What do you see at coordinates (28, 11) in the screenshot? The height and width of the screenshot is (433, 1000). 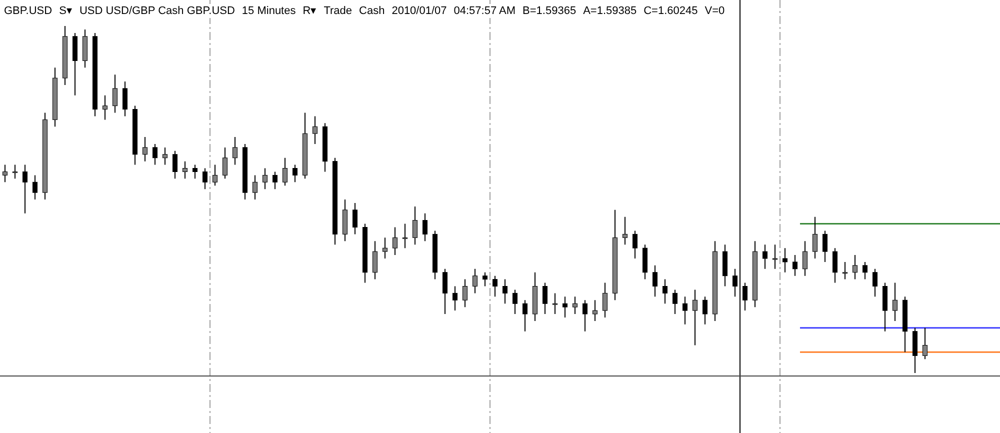 I see `chart-title: GBP.USD` at bounding box center [28, 11].